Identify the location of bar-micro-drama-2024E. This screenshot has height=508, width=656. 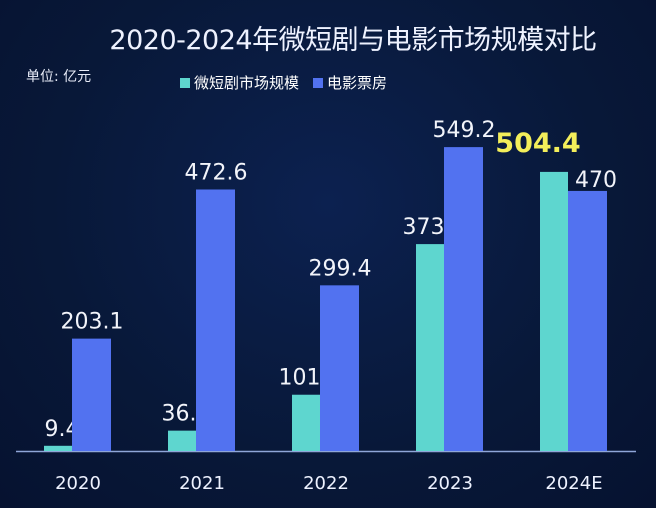
(554, 311).